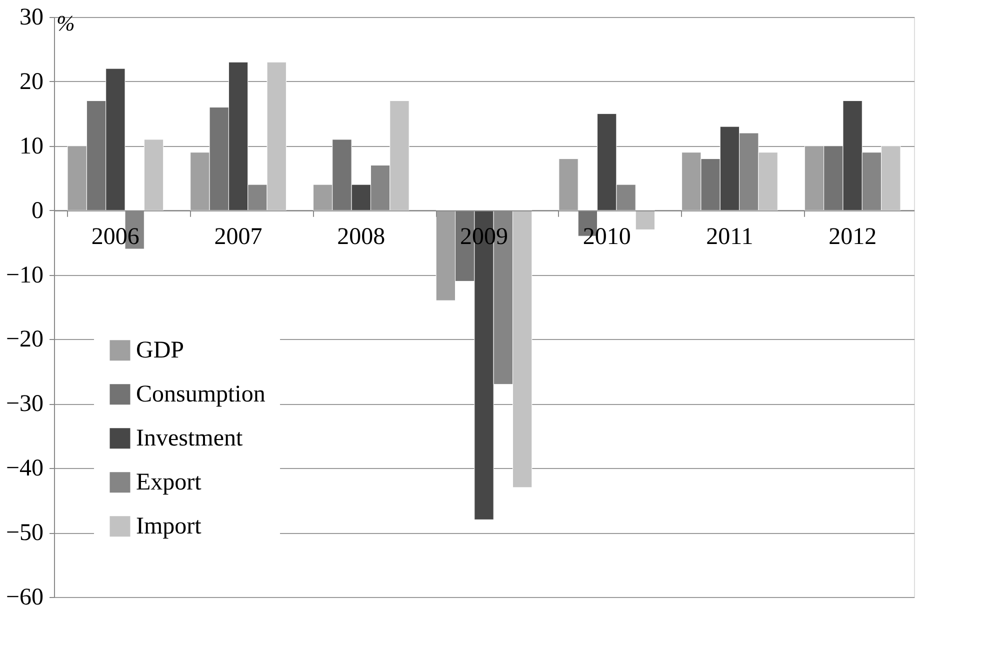 The image size is (986, 651). I want to click on y-tick-label: −30, so click(25, 404).